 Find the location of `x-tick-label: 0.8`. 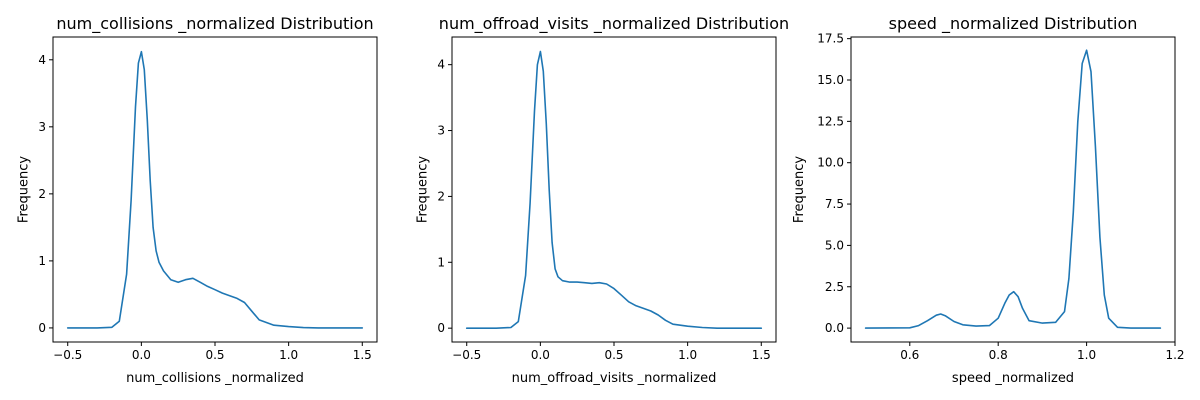

x-tick-label: 0.8 is located at coordinates (998, 355).